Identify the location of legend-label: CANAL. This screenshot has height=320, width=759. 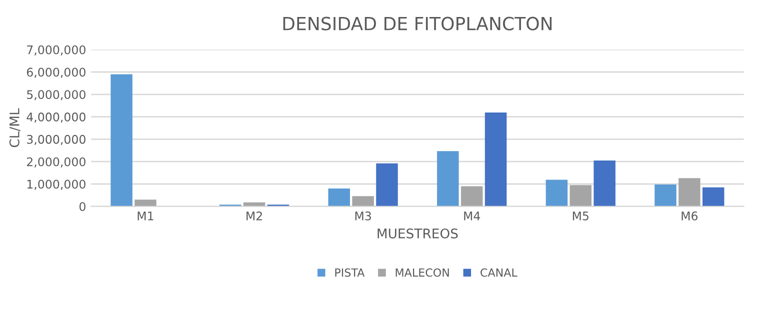
(499, 272).